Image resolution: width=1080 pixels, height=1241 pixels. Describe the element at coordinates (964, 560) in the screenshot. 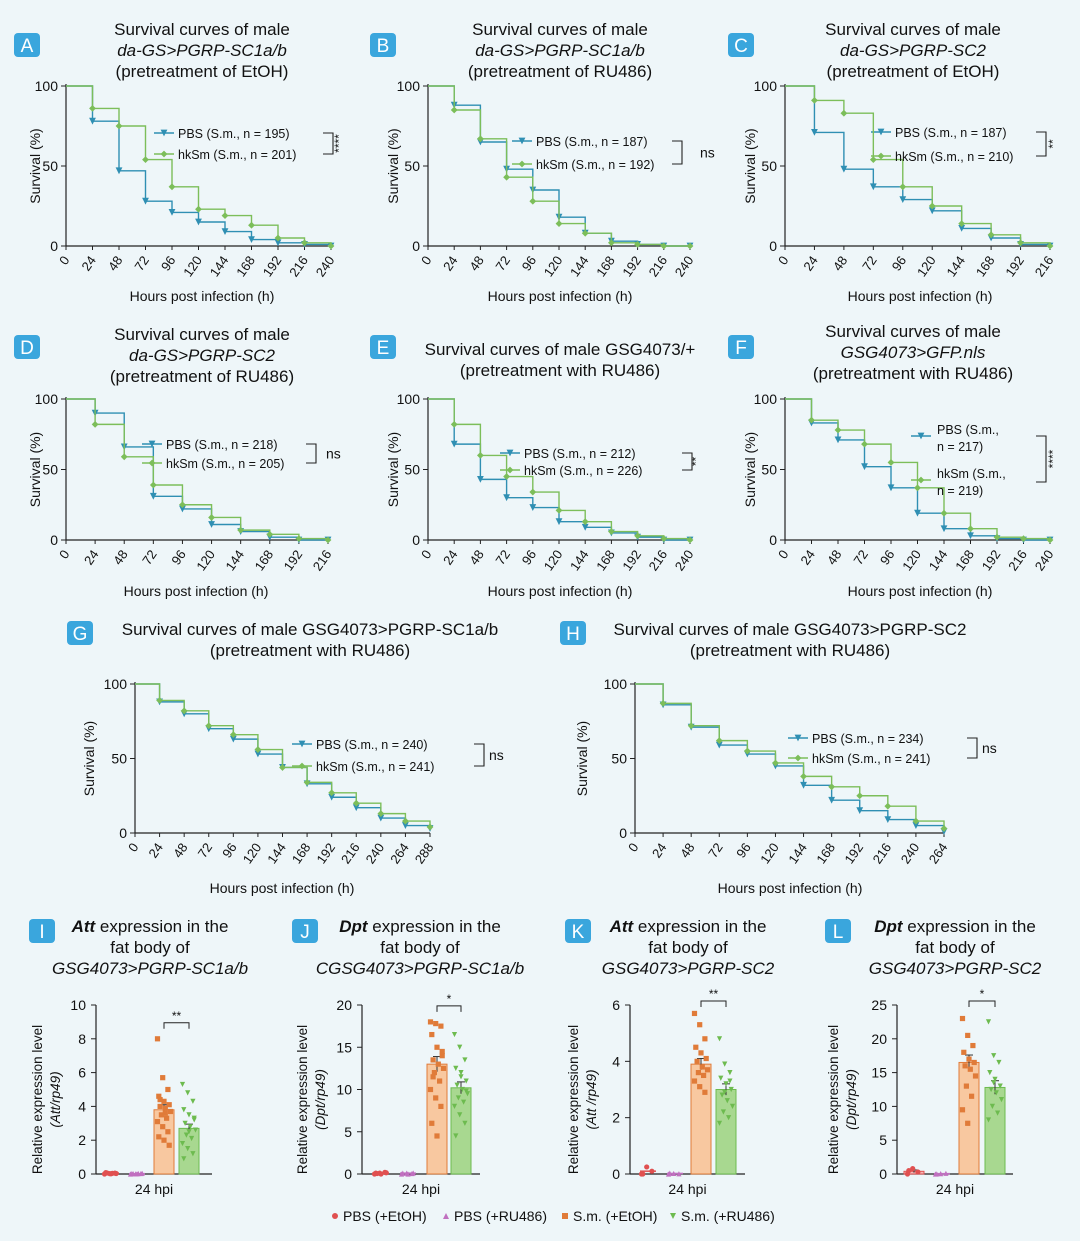

I see `x-tick-label: 168` at that location.